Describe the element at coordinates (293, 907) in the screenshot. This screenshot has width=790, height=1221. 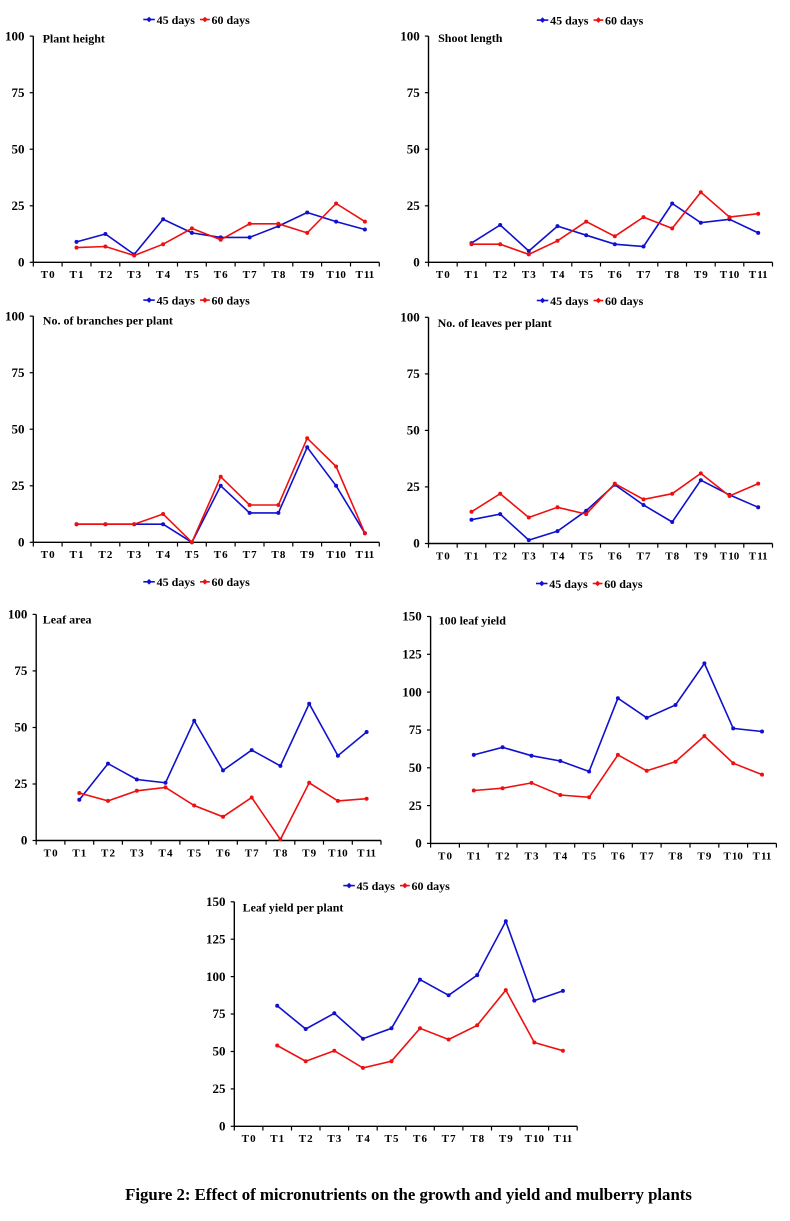
I see `svg-text: Leaf yield per plant` at that location.